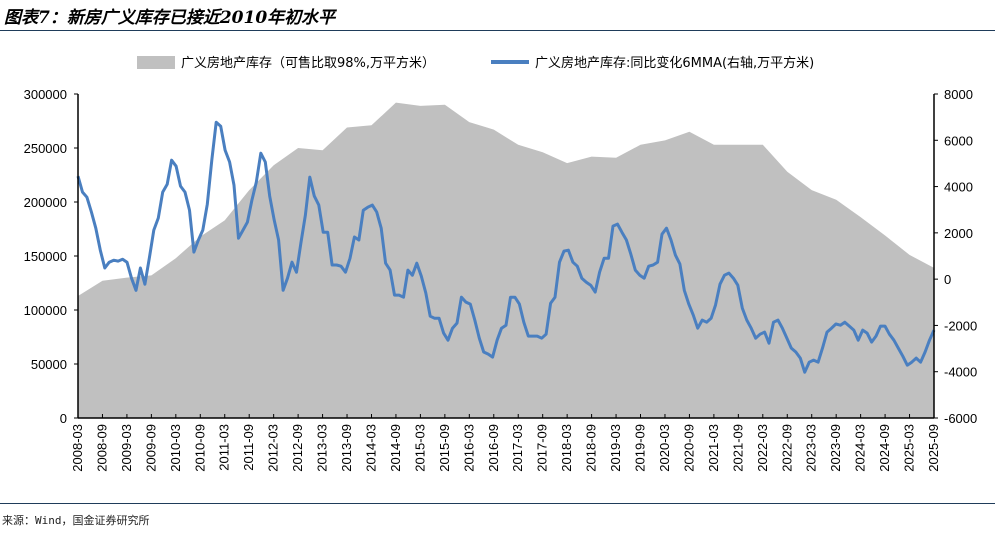  I want to click on left-tick-label: 200000, so click(45, 202).